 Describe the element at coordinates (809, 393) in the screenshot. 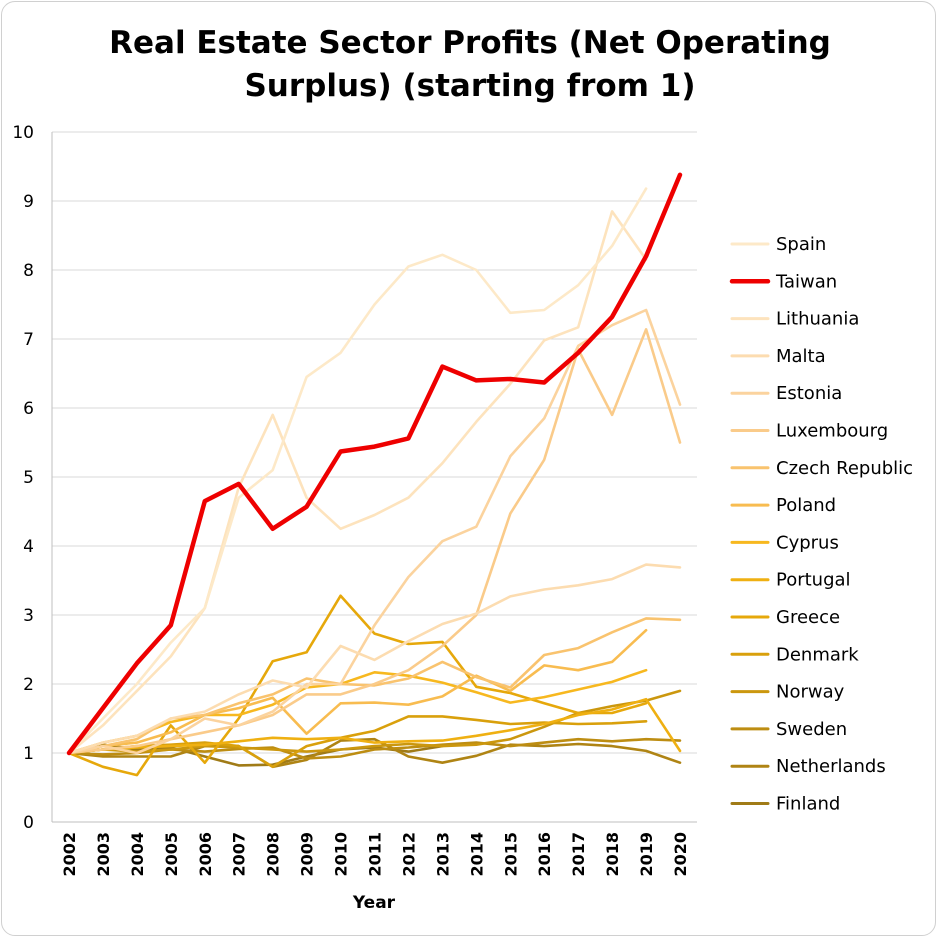

I see `legend-label: Estonia` at that location.